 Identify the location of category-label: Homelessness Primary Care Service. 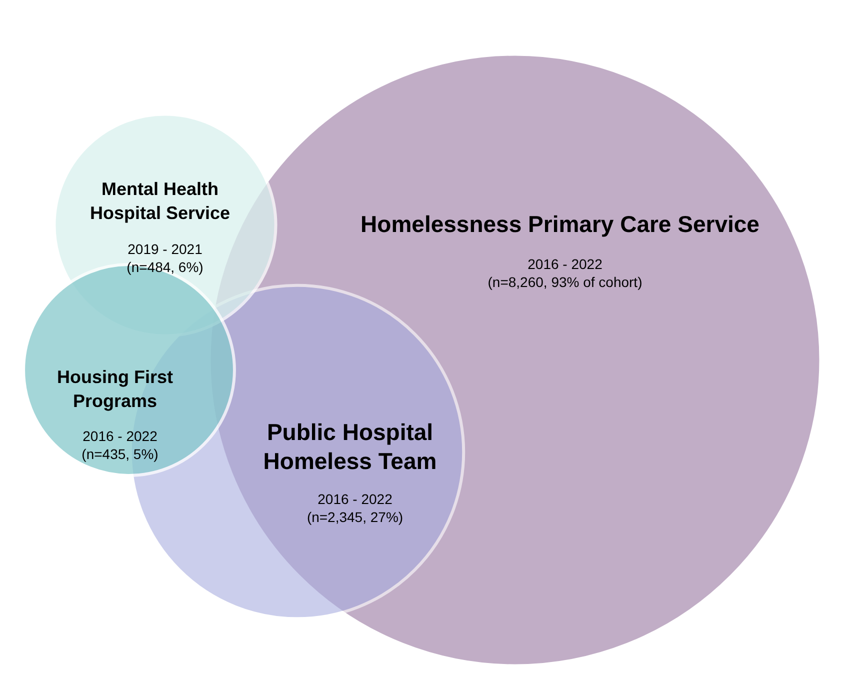
(560, 224).